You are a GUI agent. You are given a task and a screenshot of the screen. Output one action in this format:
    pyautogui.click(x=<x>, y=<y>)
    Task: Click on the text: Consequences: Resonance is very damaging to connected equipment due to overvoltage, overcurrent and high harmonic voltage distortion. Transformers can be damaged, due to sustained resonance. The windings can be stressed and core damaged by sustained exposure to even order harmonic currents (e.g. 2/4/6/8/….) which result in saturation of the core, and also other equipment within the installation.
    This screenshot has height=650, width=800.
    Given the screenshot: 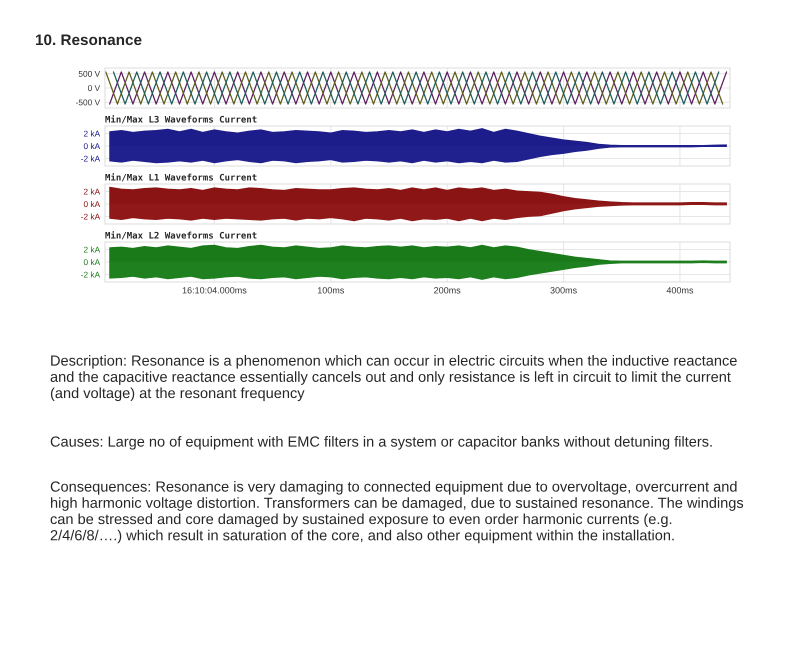 What is the action you would take?
    pyautogui.click(x=397, y=512)
    